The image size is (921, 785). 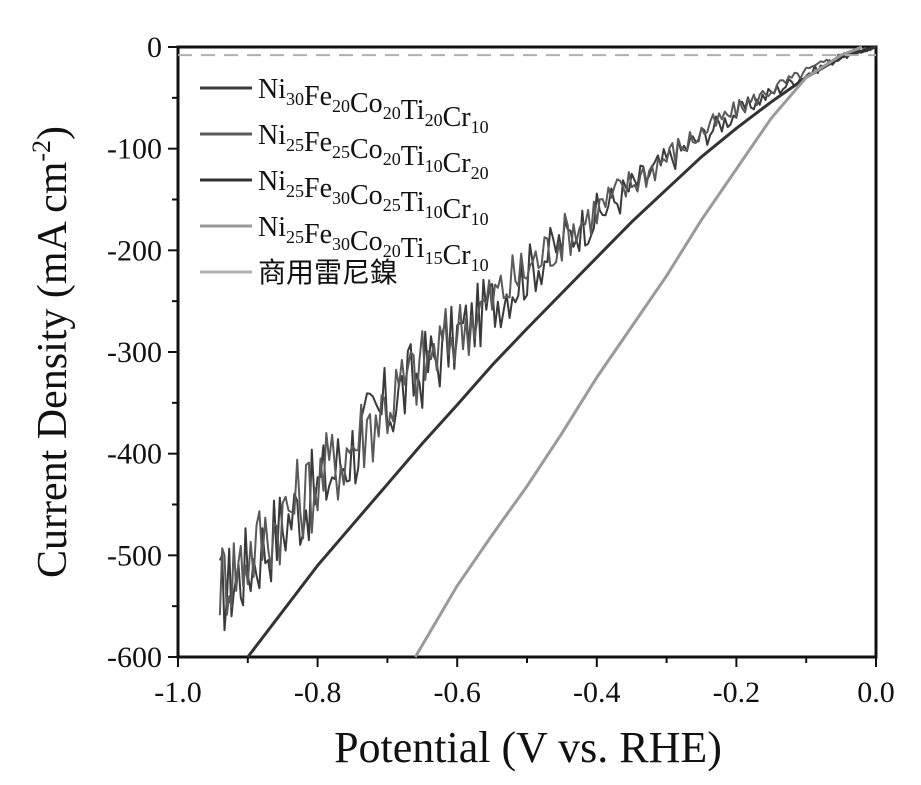 What do you see at coordinates (328, 273) in the screenshot?
I see `legend-5-label: 商用雷尼鎳` at bounding box center [328, 273].